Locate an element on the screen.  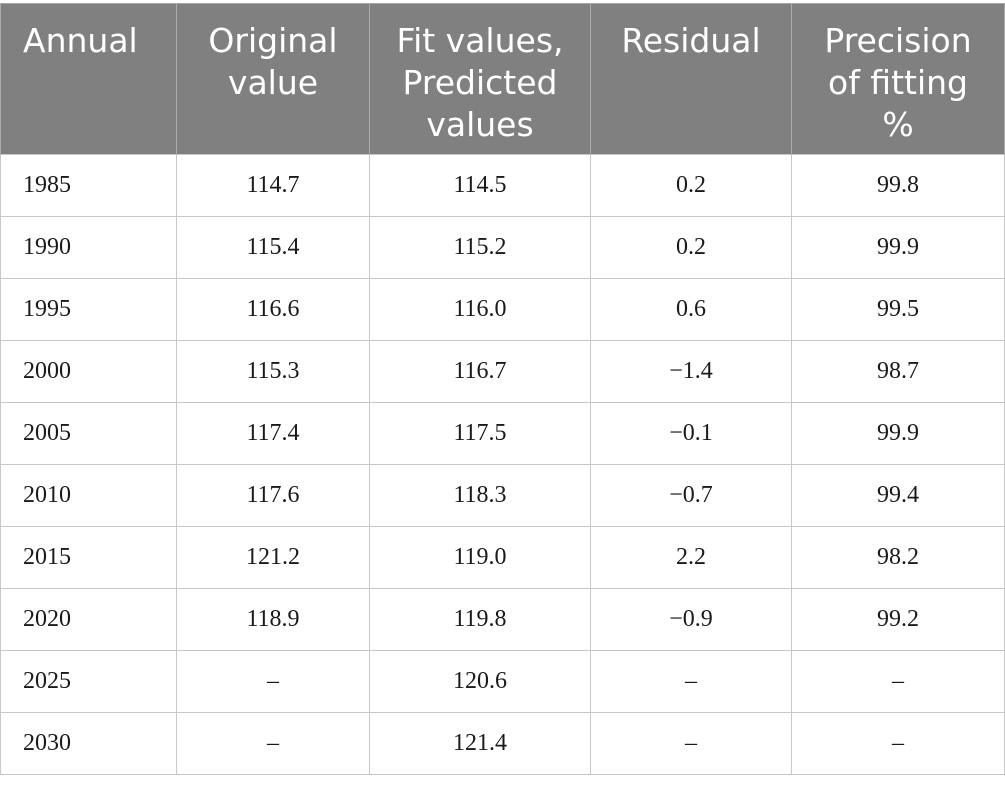
cell-original-value: 115.4 is located at coordinates (273, 247).